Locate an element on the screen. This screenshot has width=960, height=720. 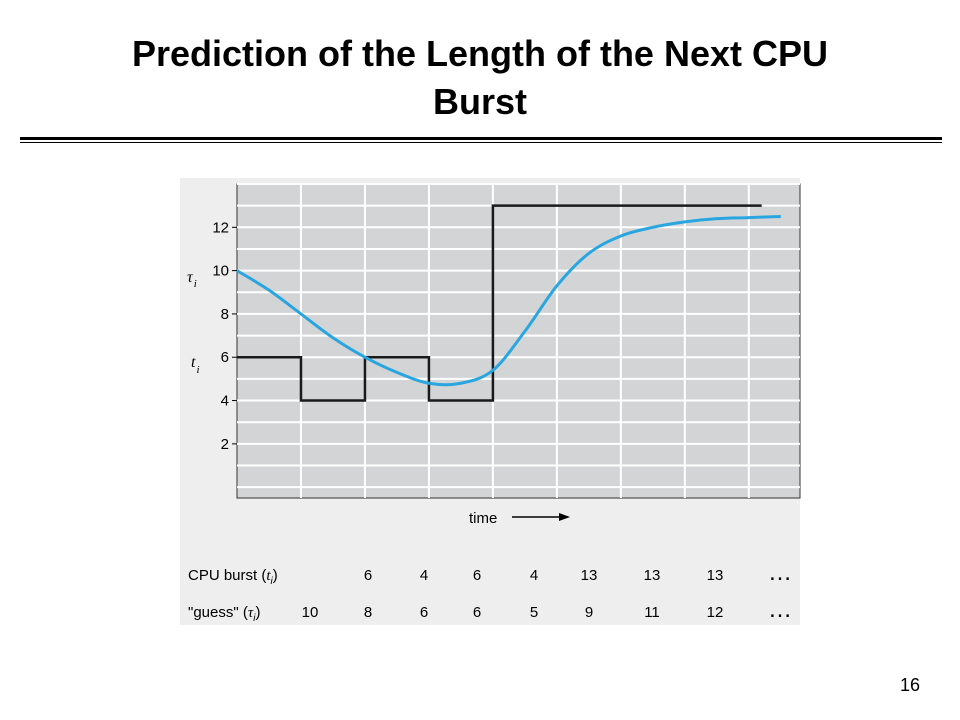
y-tick-label: 8 is located at coordinates (225, 314).